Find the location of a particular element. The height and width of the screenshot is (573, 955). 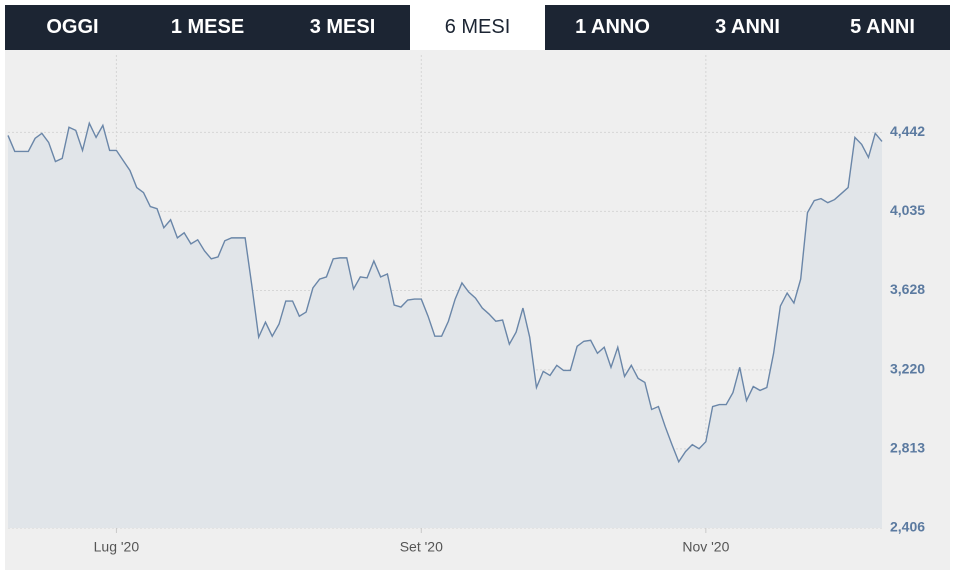

tab: 3 MESI is located at coordinates (342, 27).